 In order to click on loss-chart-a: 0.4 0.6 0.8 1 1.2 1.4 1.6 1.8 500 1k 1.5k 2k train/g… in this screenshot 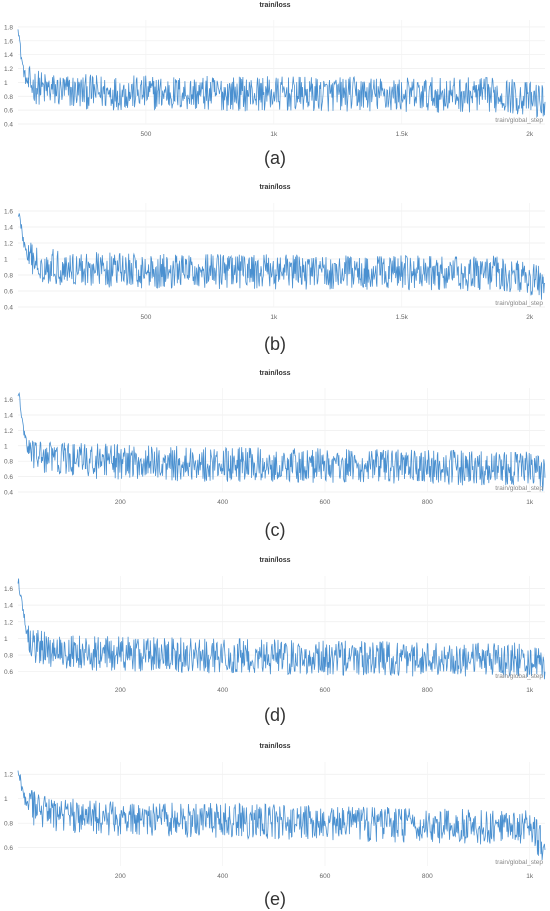, I will do `click(275, 79)`.